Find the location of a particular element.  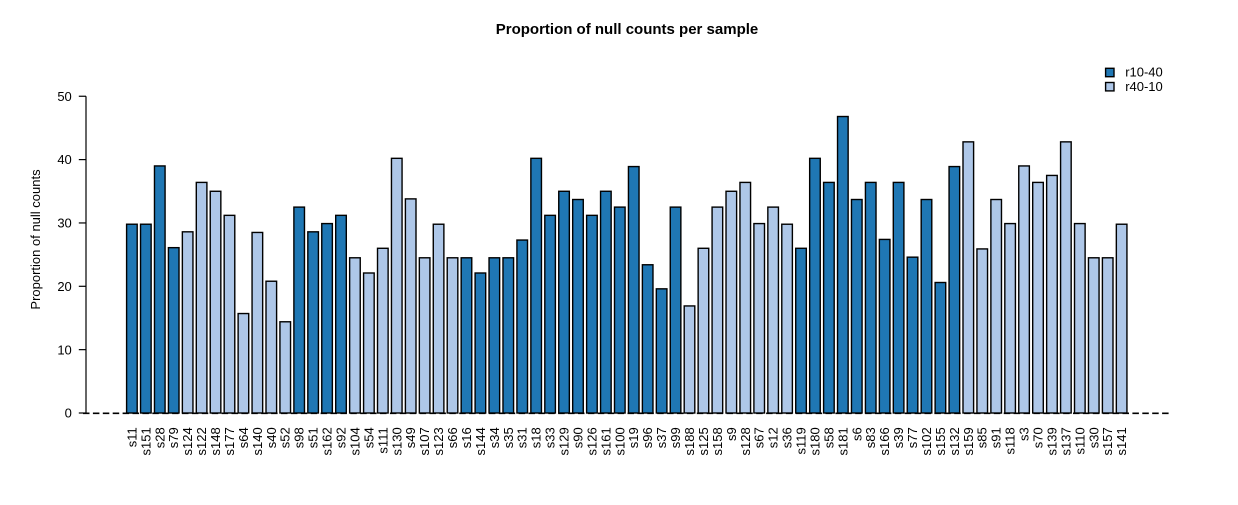

svg-text: s70 is located at coordinates (1038, 437).